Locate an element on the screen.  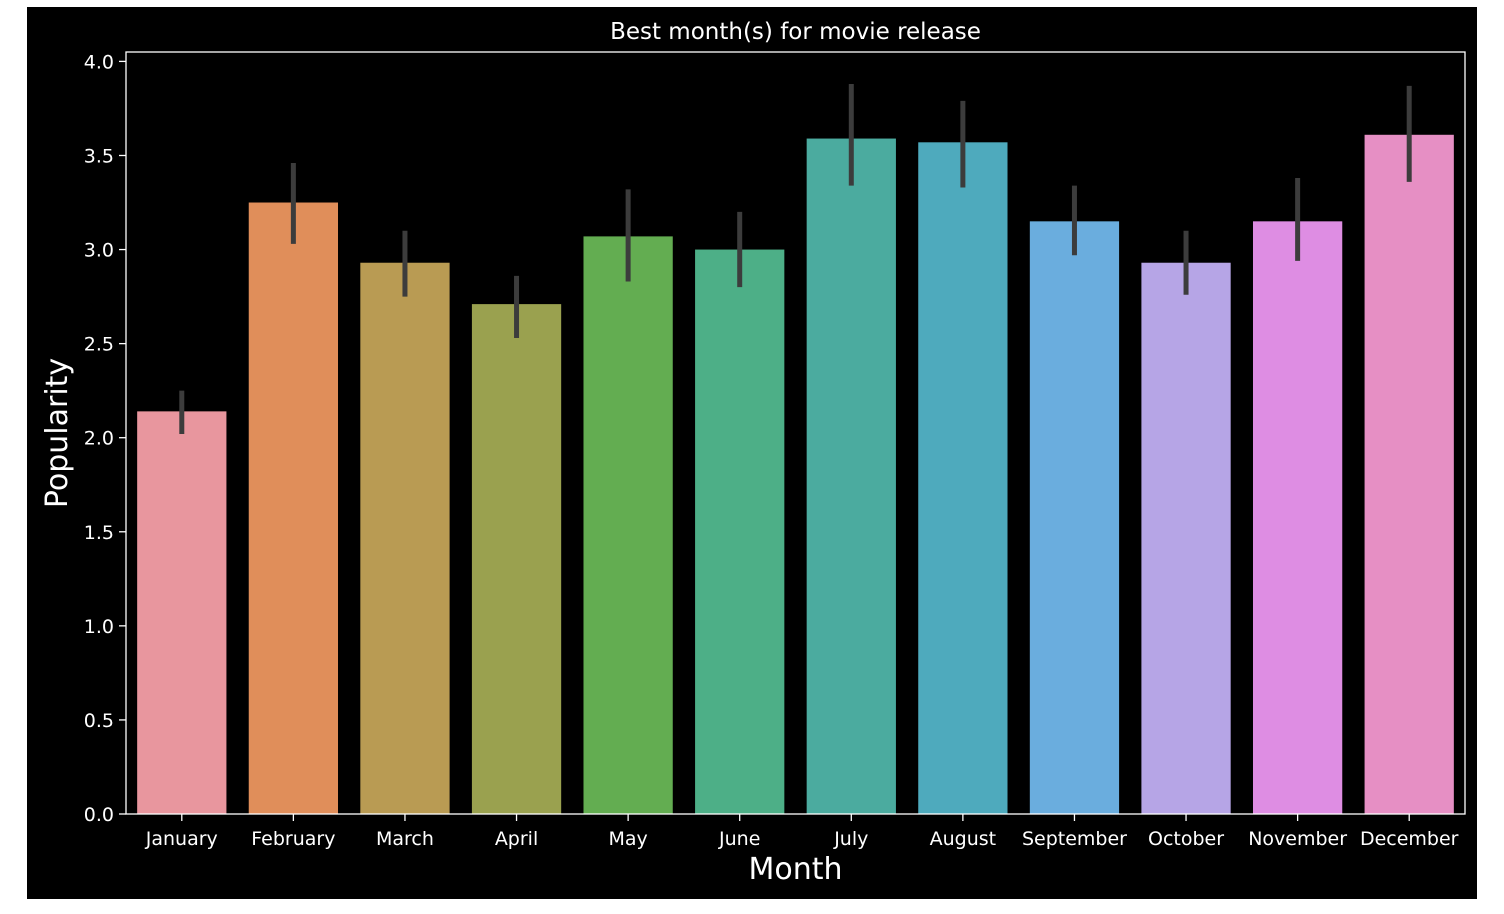
y-tick-label: 2.5 is located at coordinates (99, 345).